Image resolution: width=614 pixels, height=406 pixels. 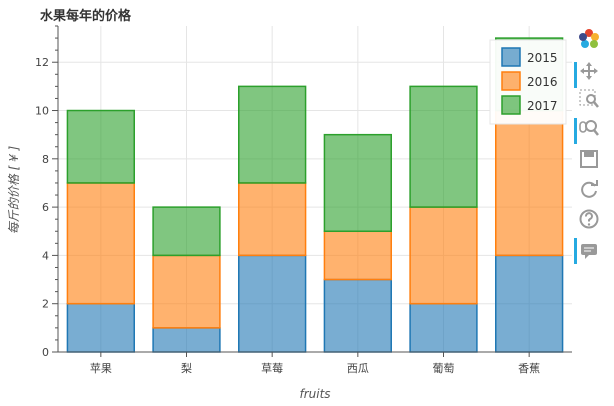 What do you see at coordinates (101, 368) in the screenshot?
I see `x-tick-label: 苹果` at bounding box center [101, 368].